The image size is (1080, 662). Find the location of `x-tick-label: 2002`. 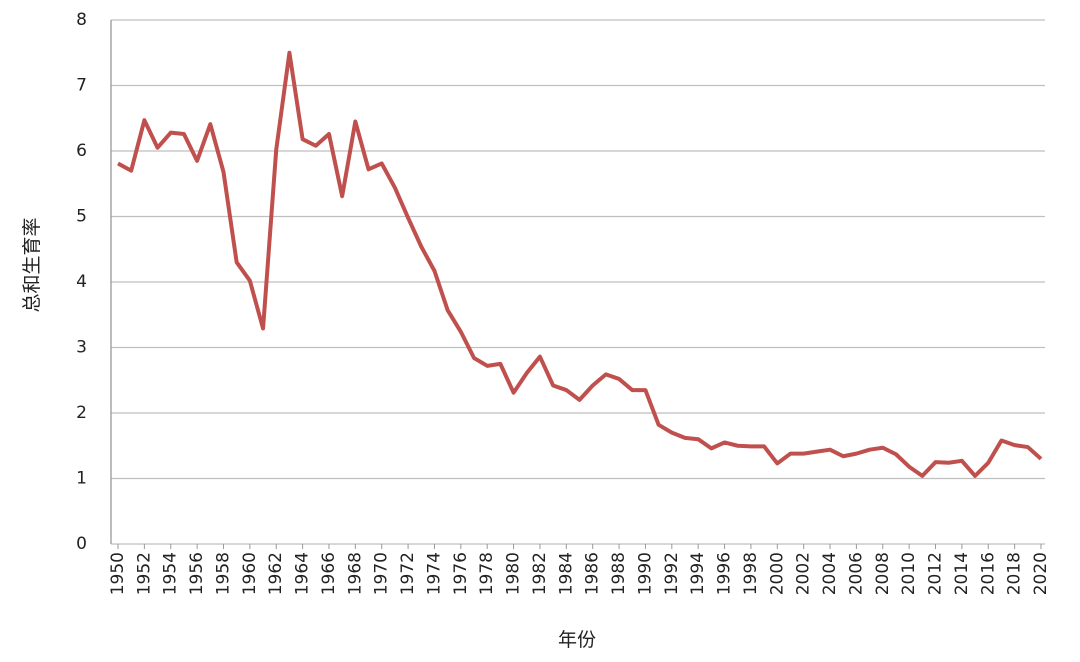

x-tick-label: 2002 is located at coordinates (804, 573).